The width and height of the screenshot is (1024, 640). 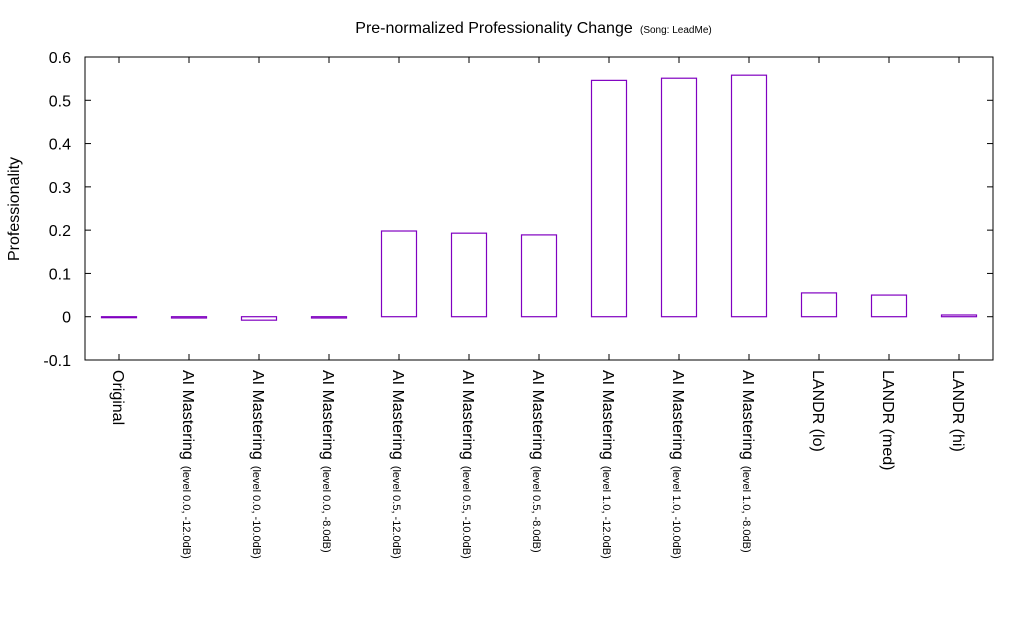 What do you see at coordinates (14, 209) in the screenshot?
I see `y-axis-label: Professionality` at bounding box center [14, 209].